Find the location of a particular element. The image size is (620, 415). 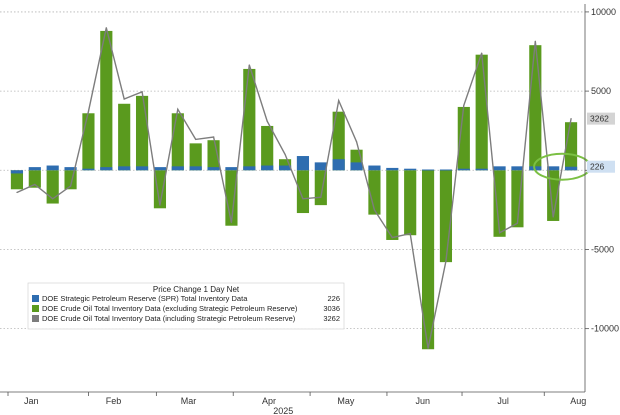

last-value-badges: 3262 226 is located at coordinates (601, 142).